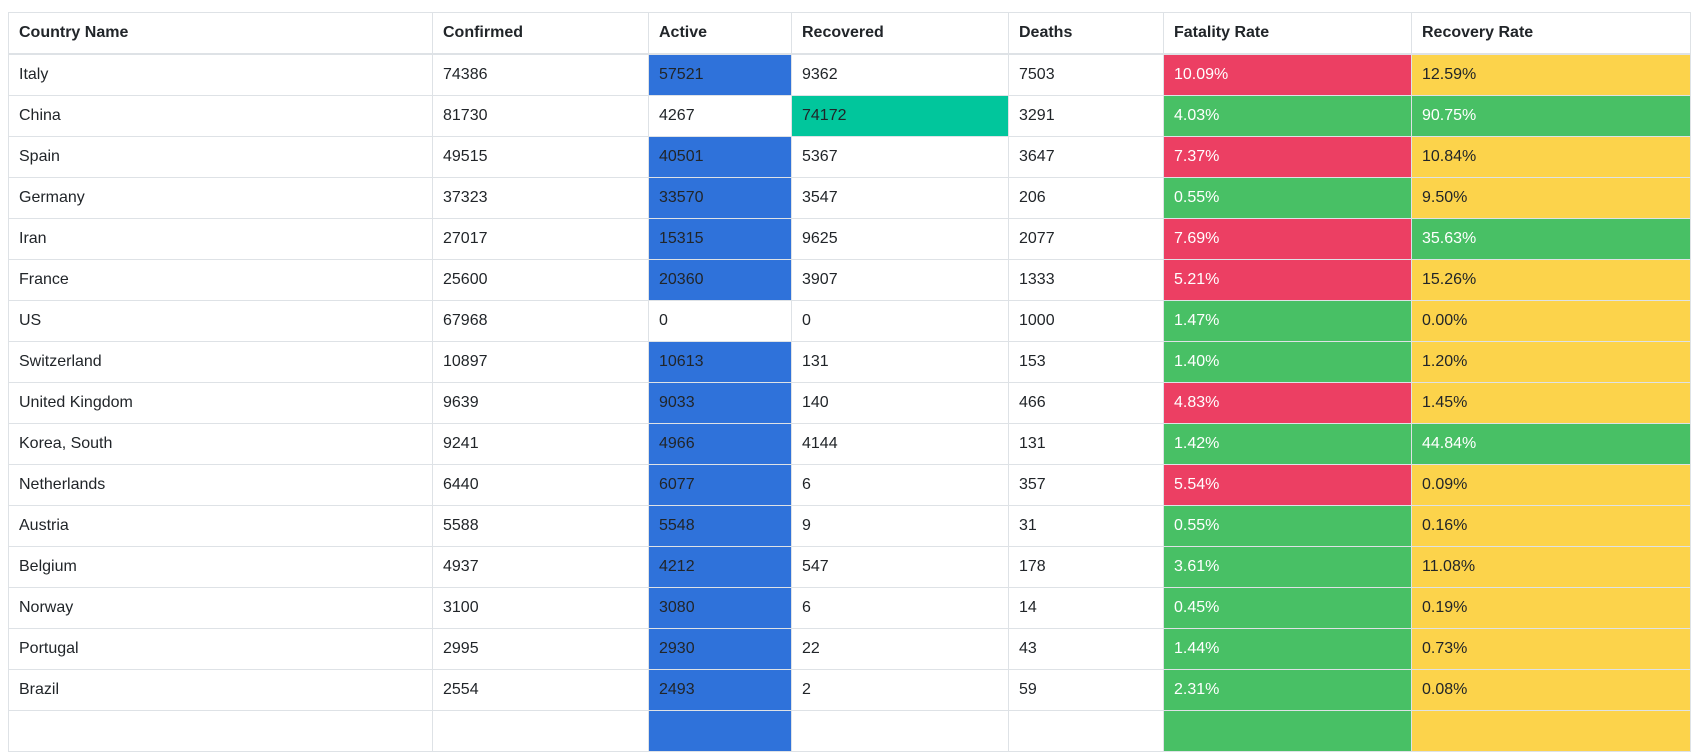  I want to click on cell-recovery-rate: 90.75%, so click(1551, 116).